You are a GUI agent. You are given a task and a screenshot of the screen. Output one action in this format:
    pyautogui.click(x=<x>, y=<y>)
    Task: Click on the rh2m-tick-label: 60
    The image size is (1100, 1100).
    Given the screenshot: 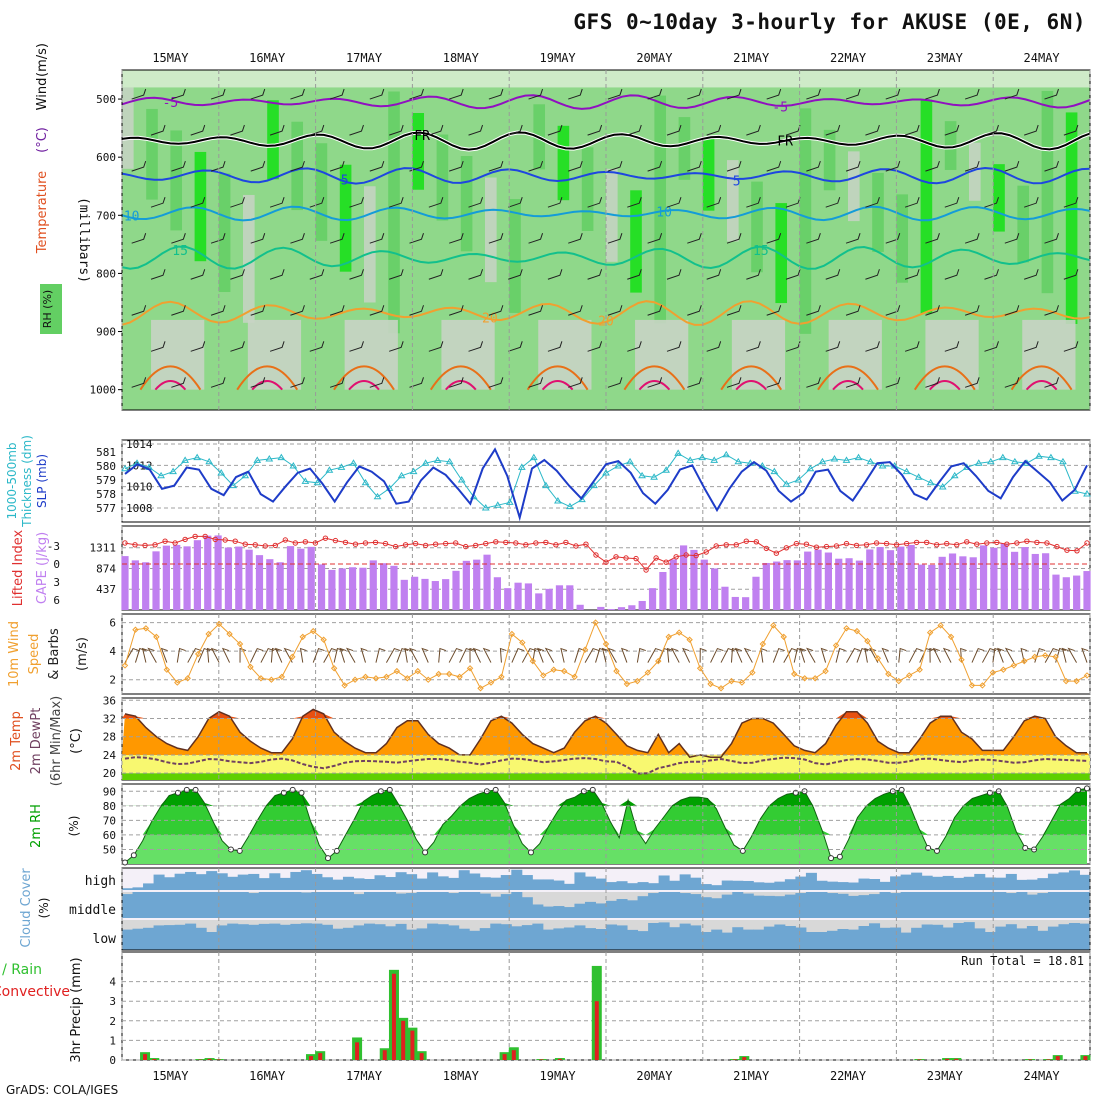 What is the action you would take?
    pyautogui.click(x=109, y=835)
    